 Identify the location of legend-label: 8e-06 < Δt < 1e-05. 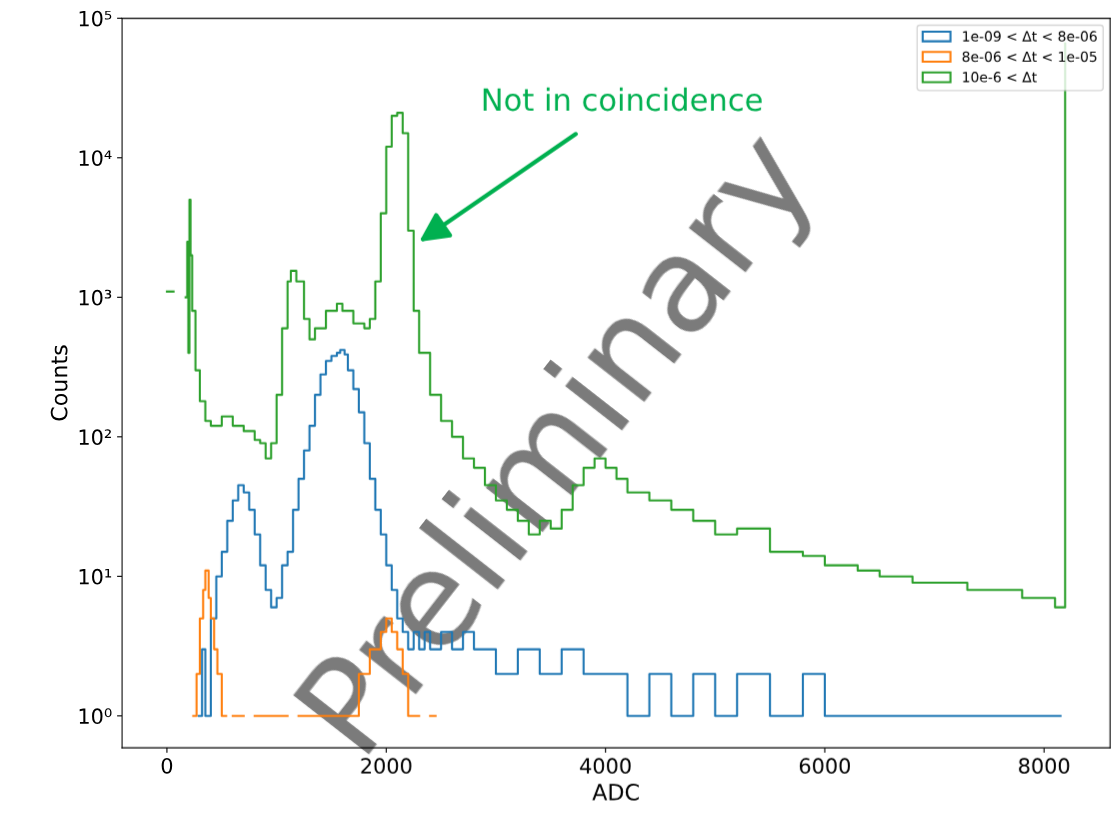
(1029, 56).